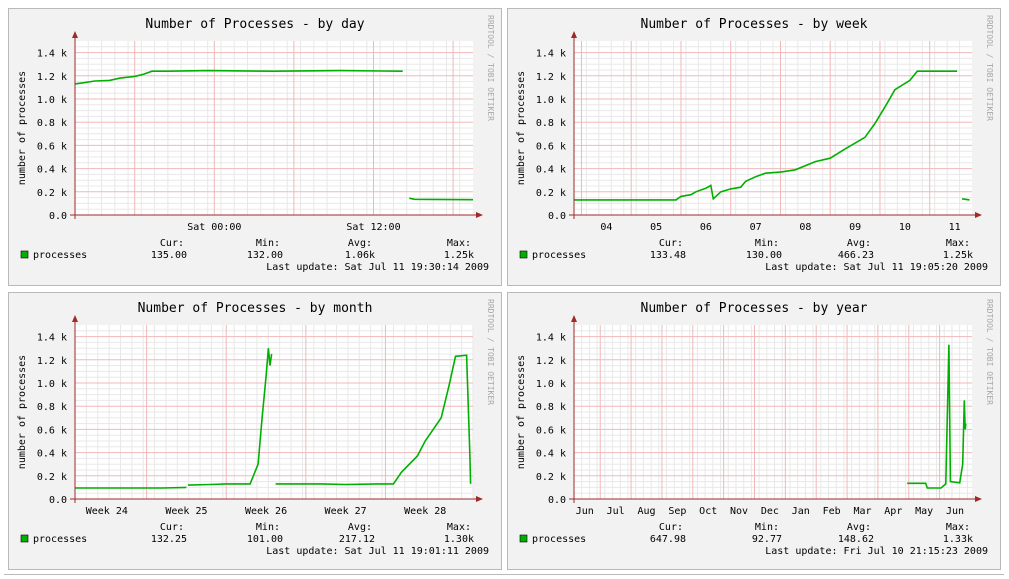  Describe the element at coordinates (377, 551) in the screenshot. I see `last-update: Last update: Sat Jul 11 19:01:11 2009` at that location.